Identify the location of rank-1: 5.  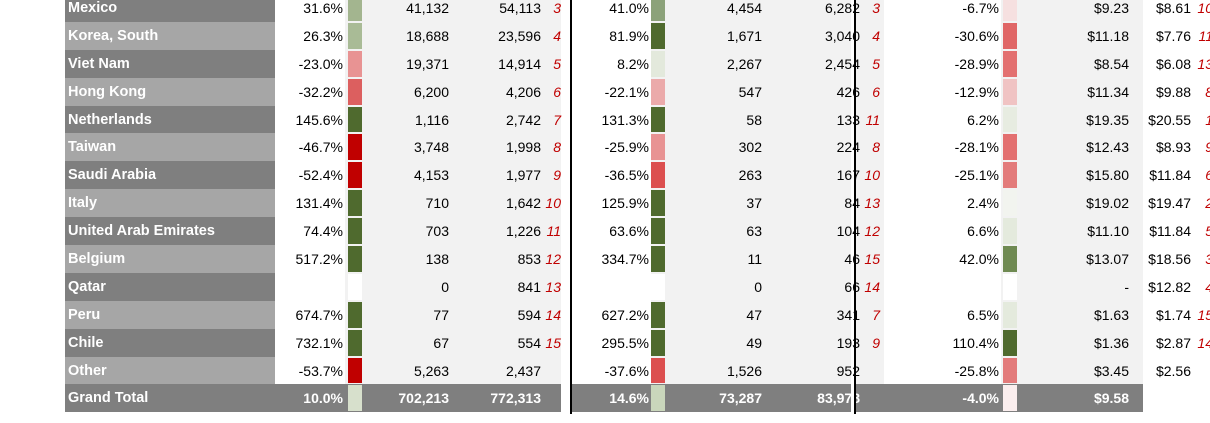
(557, 63).